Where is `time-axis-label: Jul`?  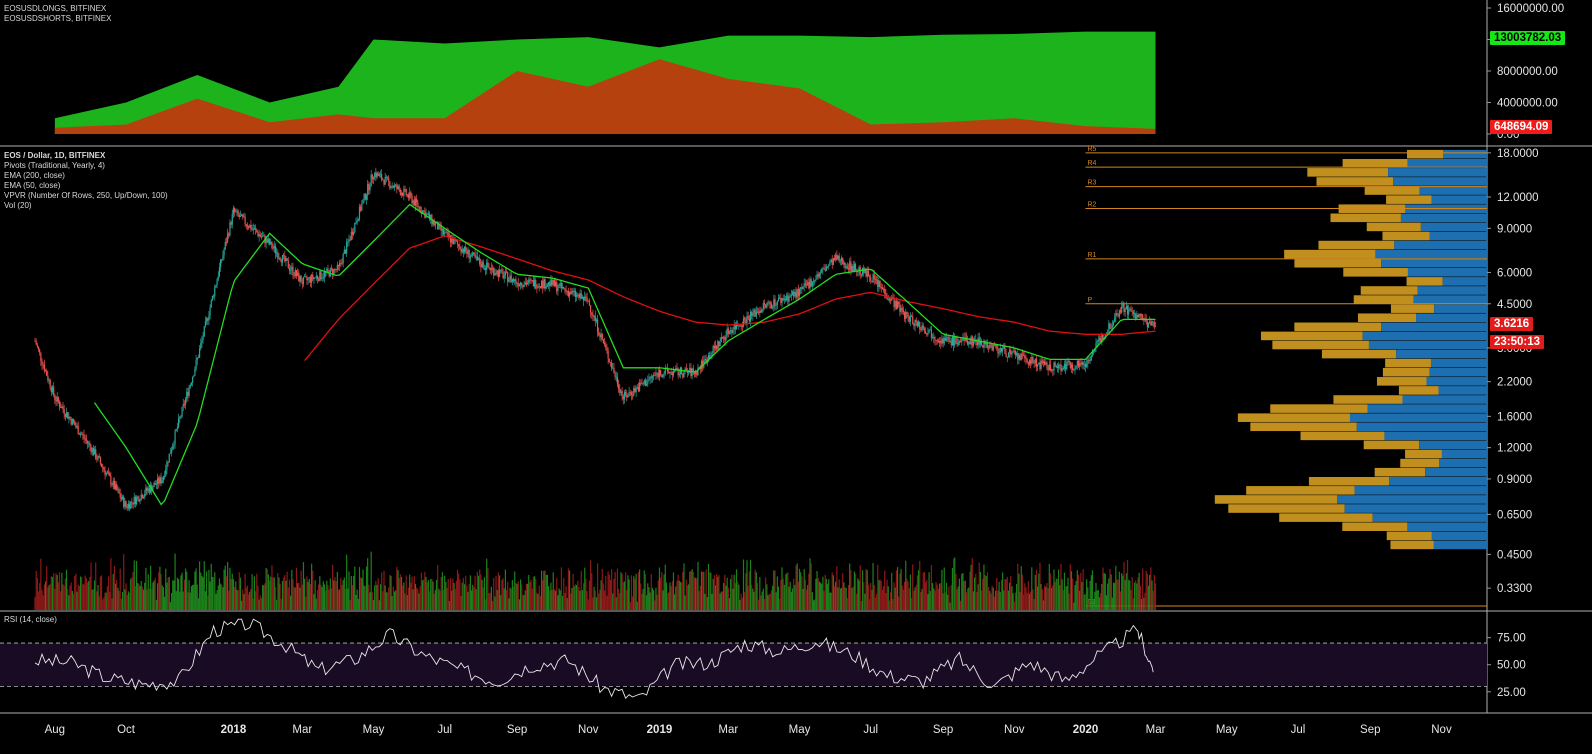 time-axis-label: Jul is located at coordinates (444, 730).